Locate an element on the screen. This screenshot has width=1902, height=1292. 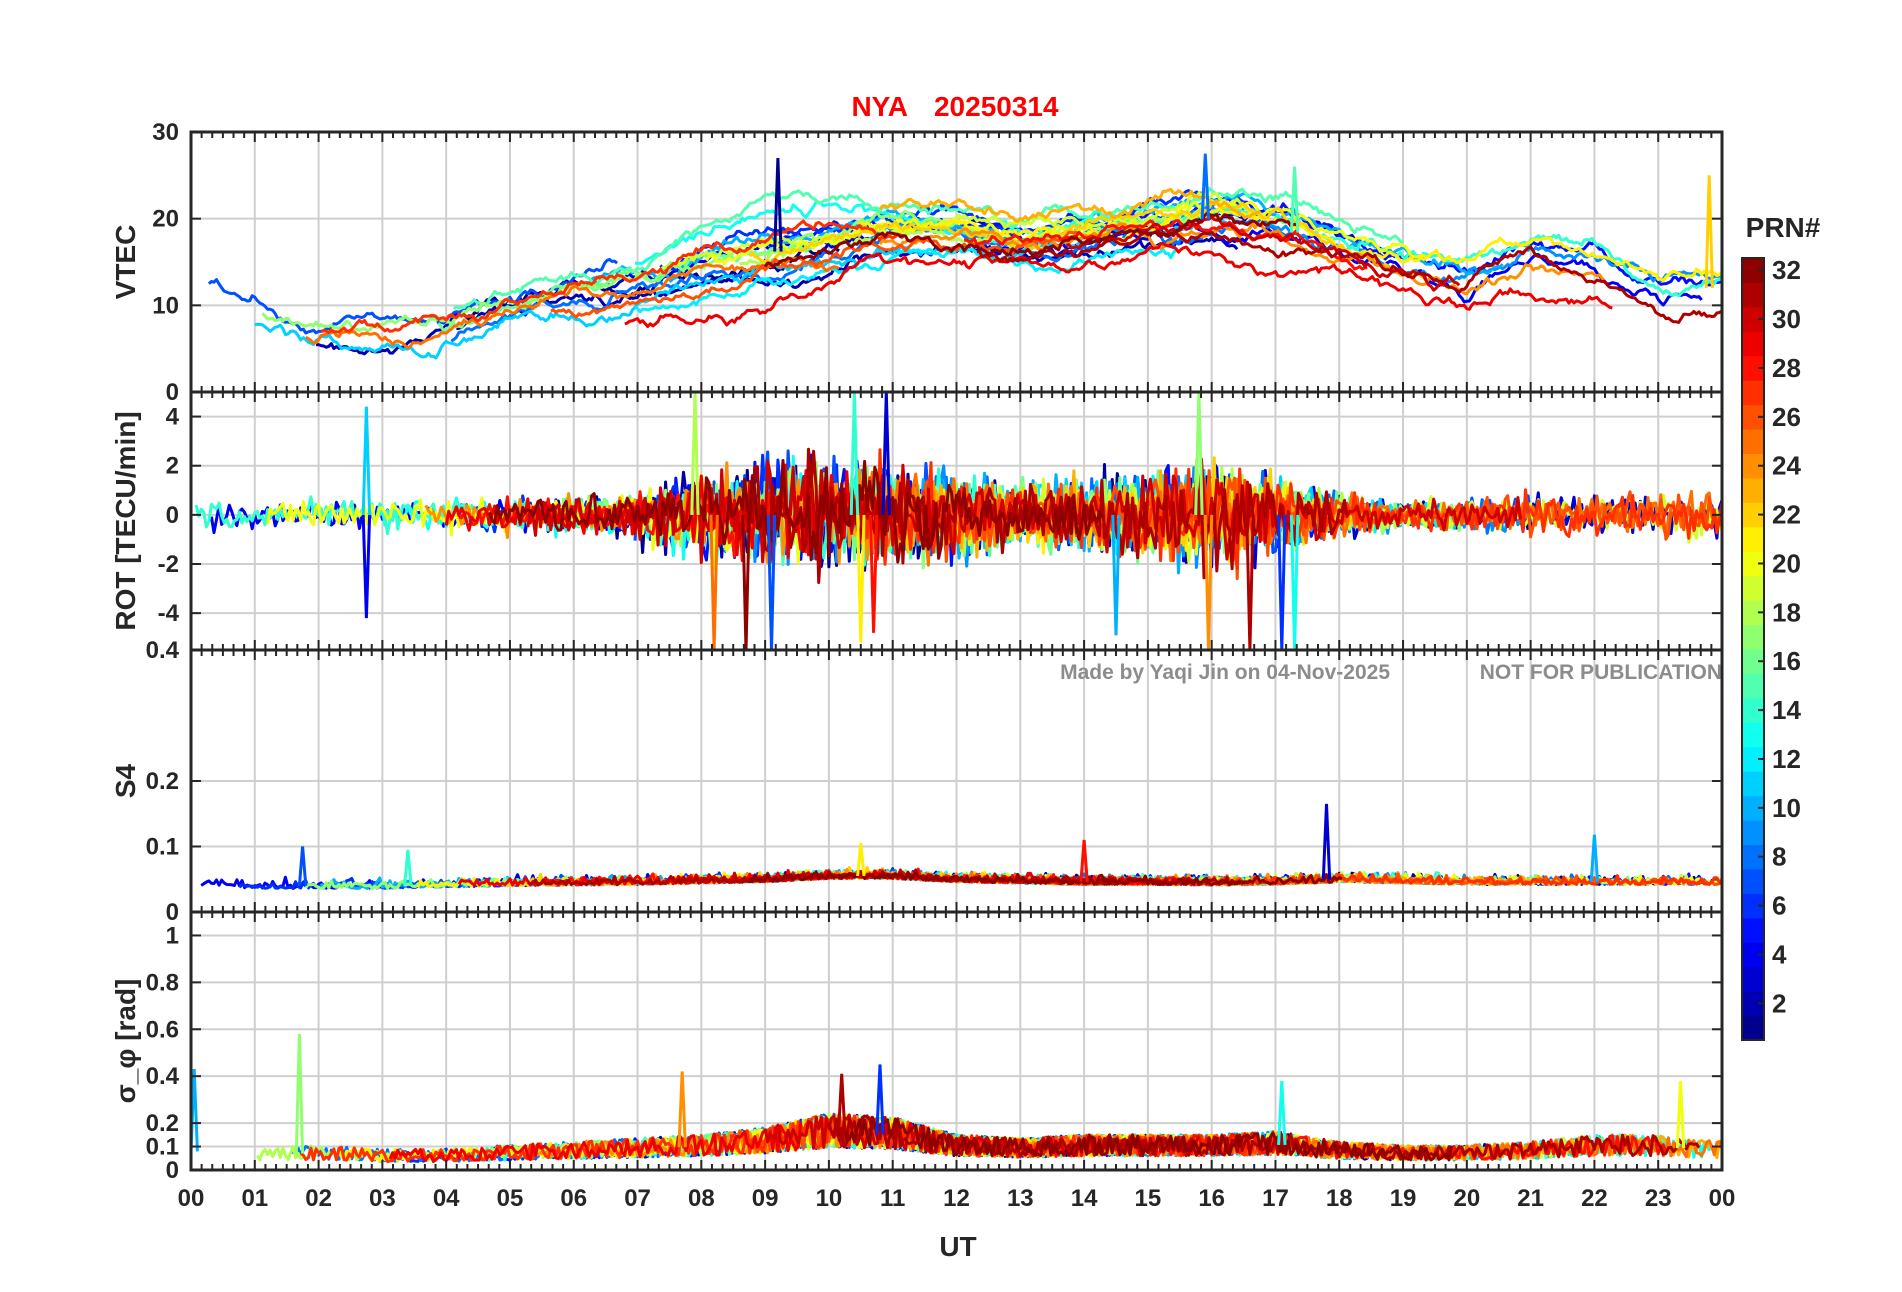
x-tick-label: 03 is located at coordinates (382, 1198).